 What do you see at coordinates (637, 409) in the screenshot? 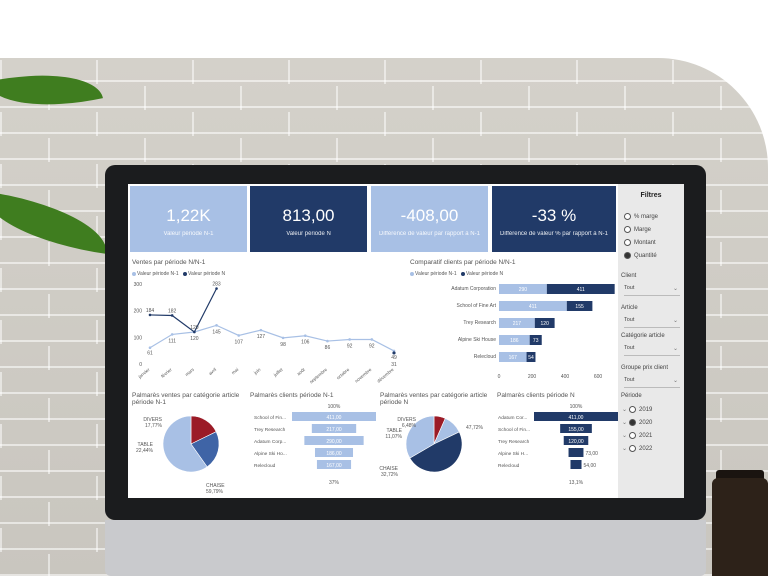
I see `year-2019: ⌄ 2019` at bounding box center [637, 409].